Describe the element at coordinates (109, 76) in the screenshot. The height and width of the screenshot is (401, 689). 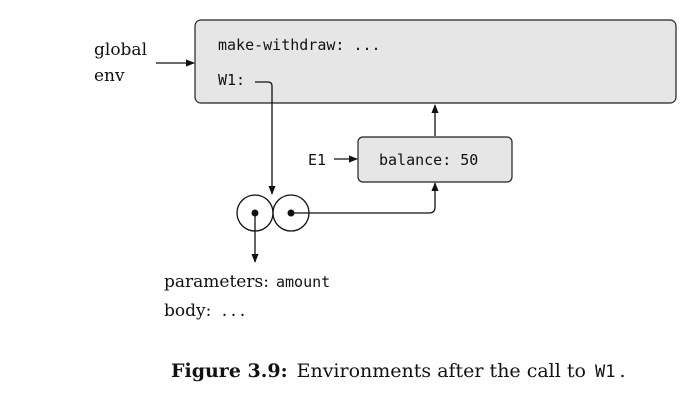
I see `global-env-label-line2: env` at that location.